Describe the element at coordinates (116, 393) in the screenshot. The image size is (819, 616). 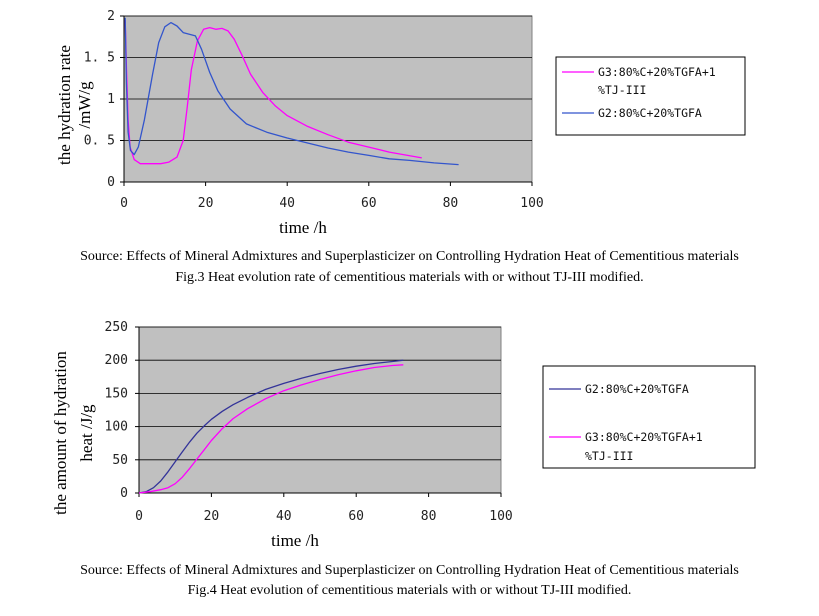
I see `y-tick-label: 150` at that location.